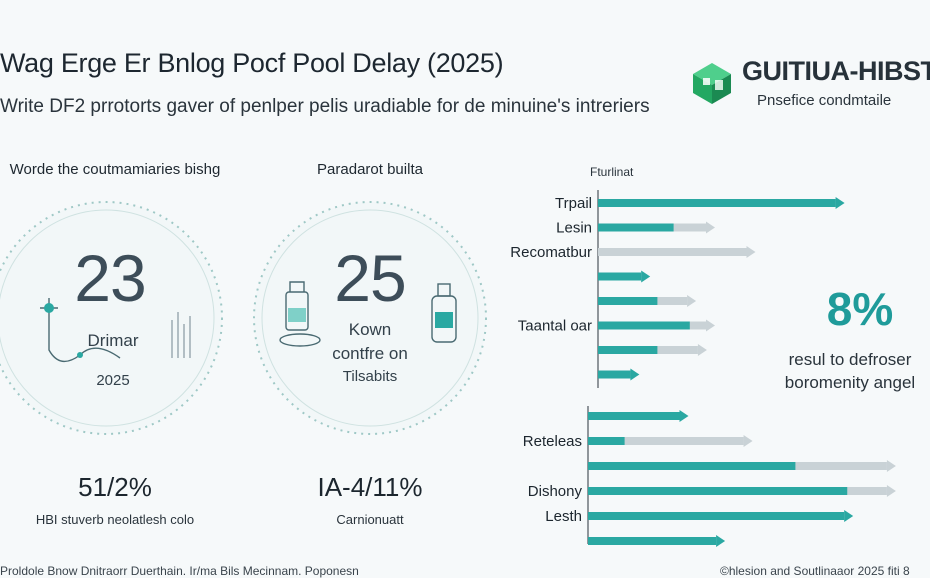 The height and width of the screenshot is (578, 930). Describe the element at coordinates (115, 487) in the screenshot. I see `panel-left-stat: 51/2%` at that location.